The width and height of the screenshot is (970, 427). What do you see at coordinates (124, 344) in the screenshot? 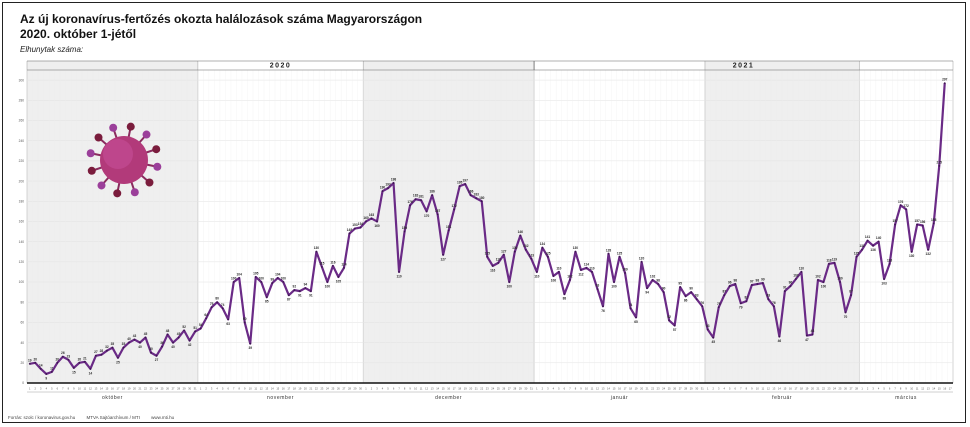
I see `data-label: 35` at bounding box center [124, 344].